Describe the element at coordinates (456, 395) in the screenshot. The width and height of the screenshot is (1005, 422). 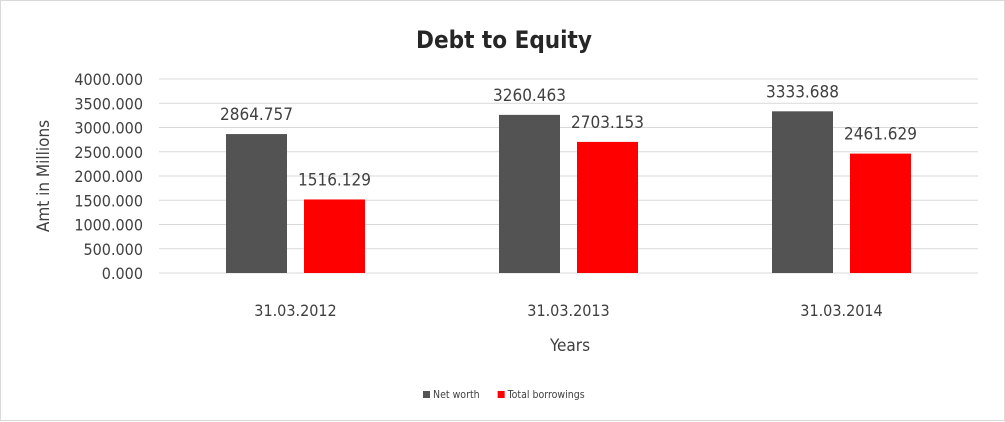
I see `legend-label: Net worth` at that location.